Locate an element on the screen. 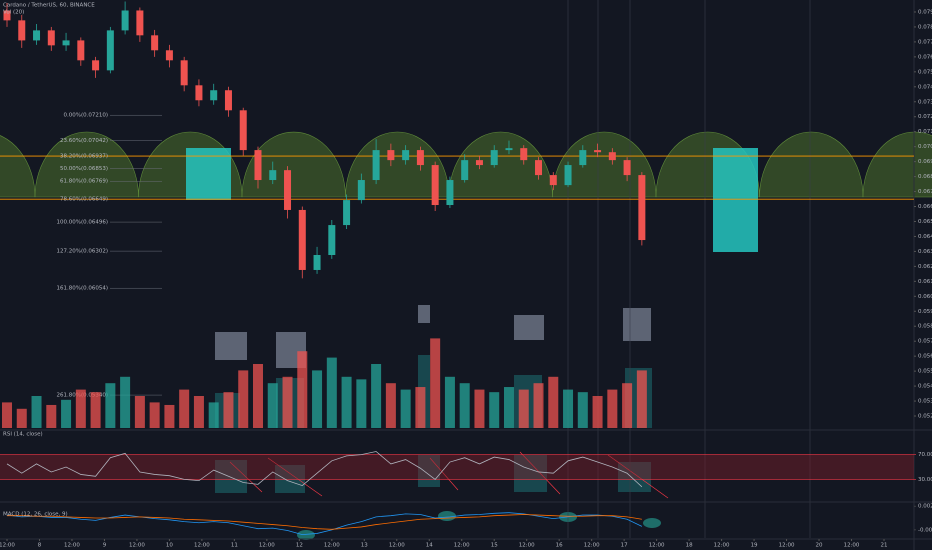 The height and width of the screenshot is (550, 932). highlight-box is located at coordinates (231, 476).